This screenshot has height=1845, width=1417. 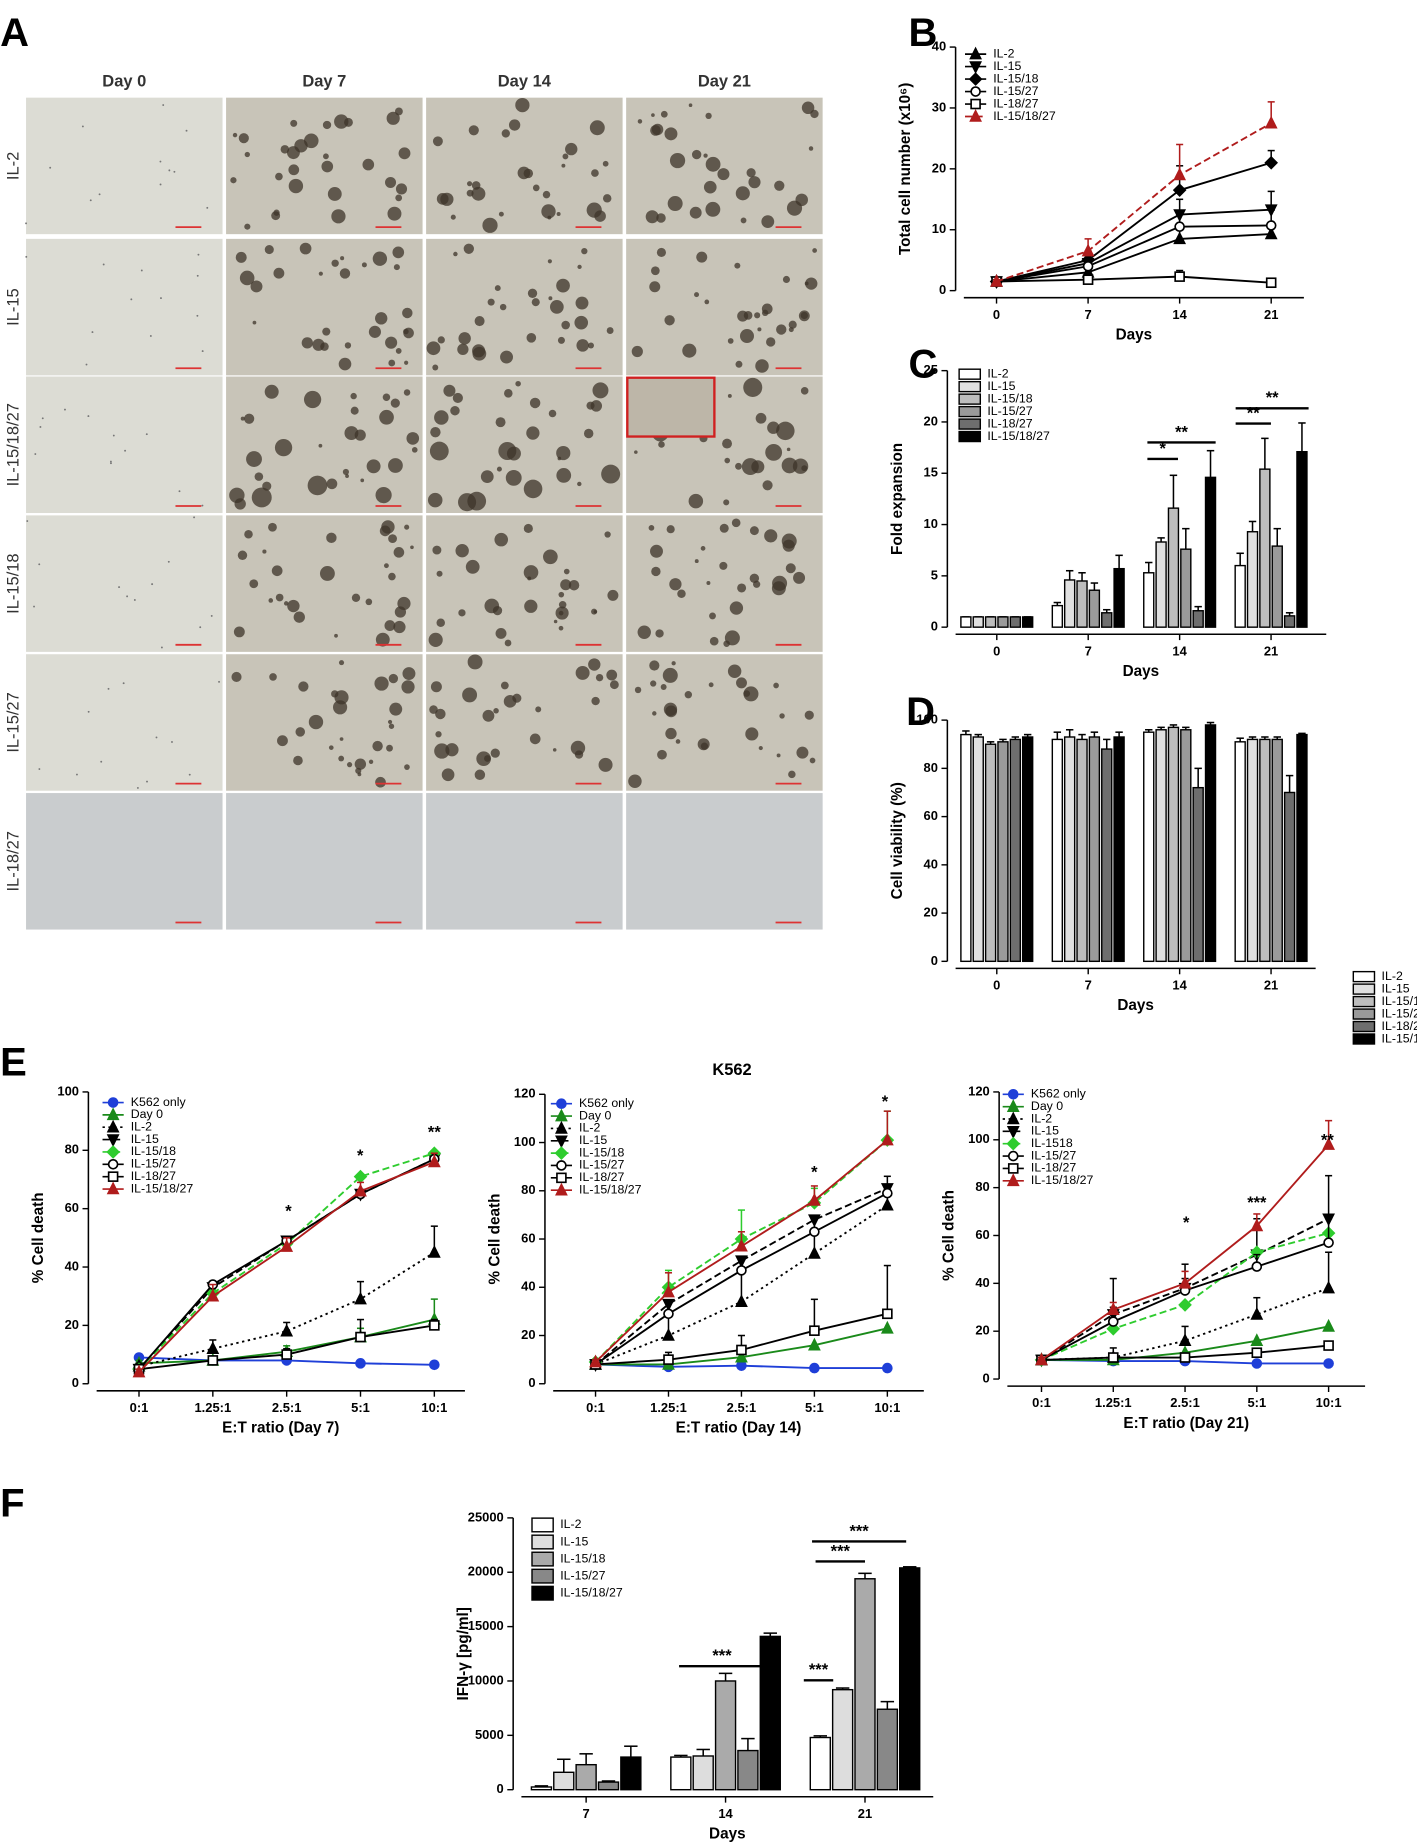 I want to click on series-line, so click(x=1134, y=245).